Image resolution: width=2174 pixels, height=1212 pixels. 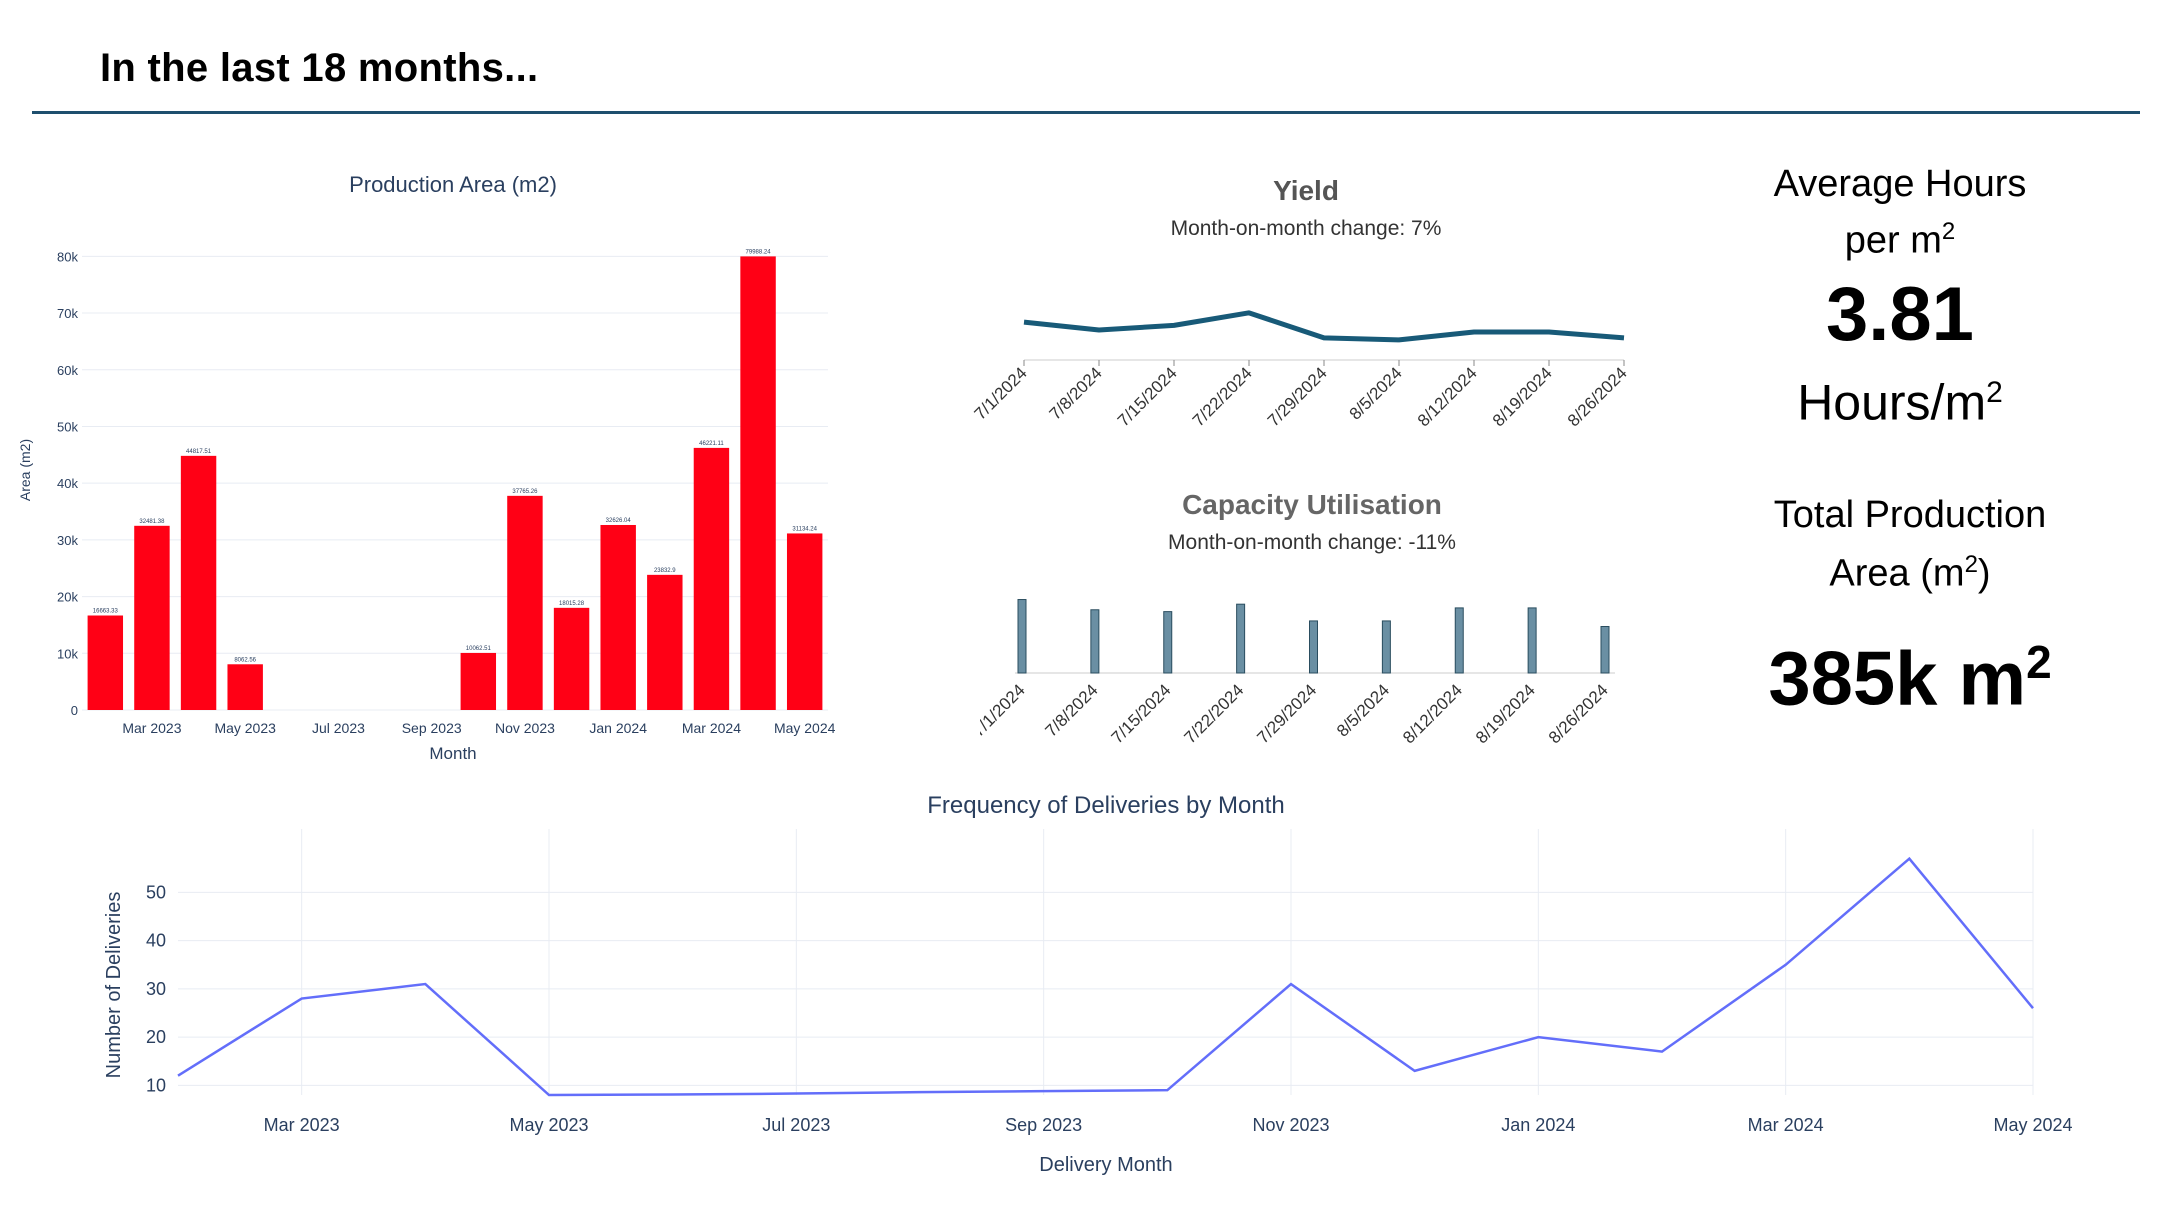 What do you see at coordinates (619, 521) in the screenshot?
I see `data-label: 32626.04` at bounding box center [619, 521].